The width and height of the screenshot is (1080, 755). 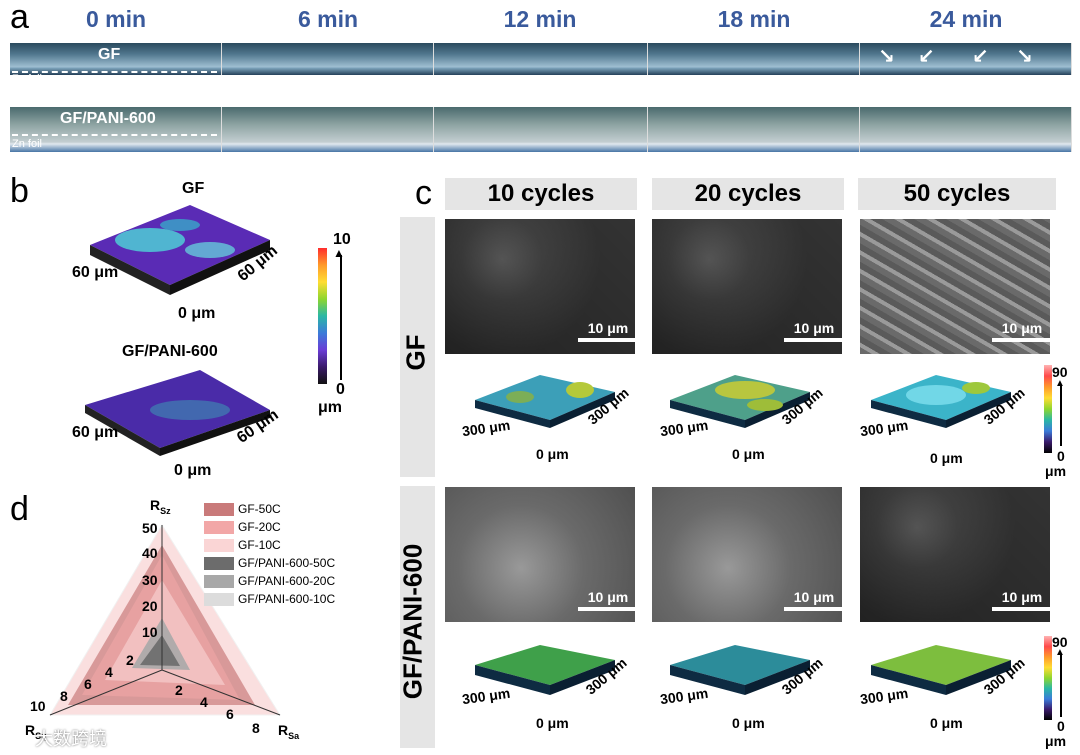 I want to click on tick-left-6: 6, so click(x=88, y=684).